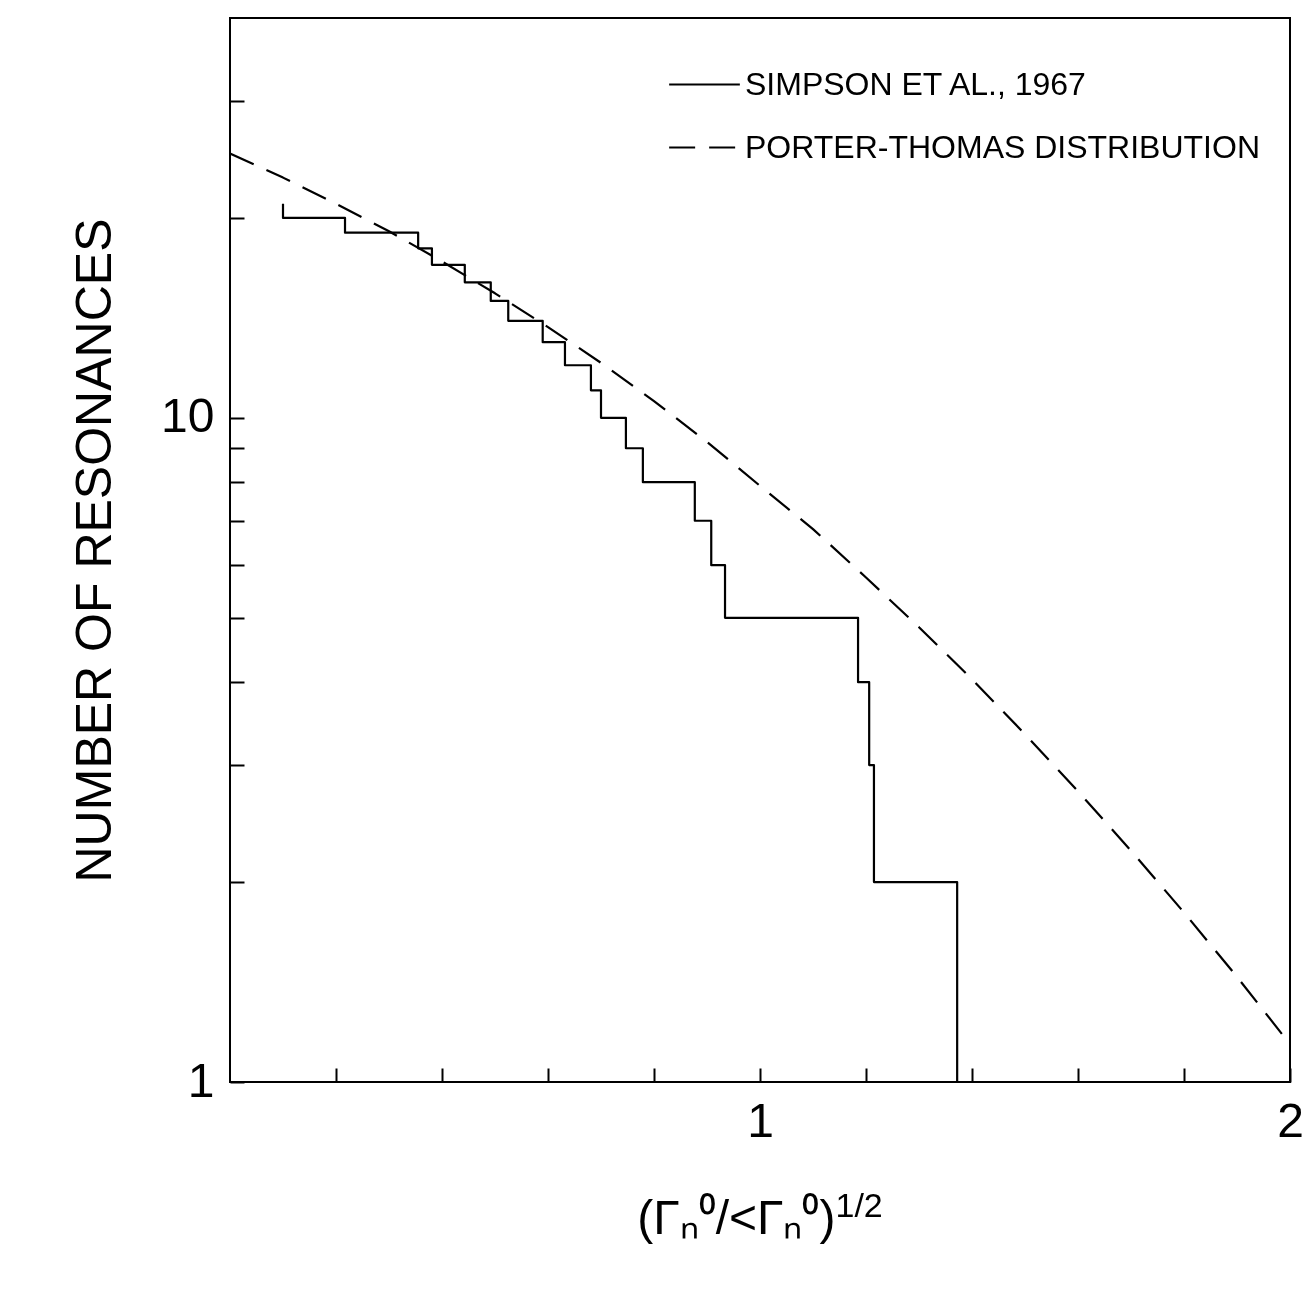 The width and height of the screenshot is (1313, 1308). I want to click on legend-label: PORTER-THOMAS DISTRIBUTION, so click(1002, 146).